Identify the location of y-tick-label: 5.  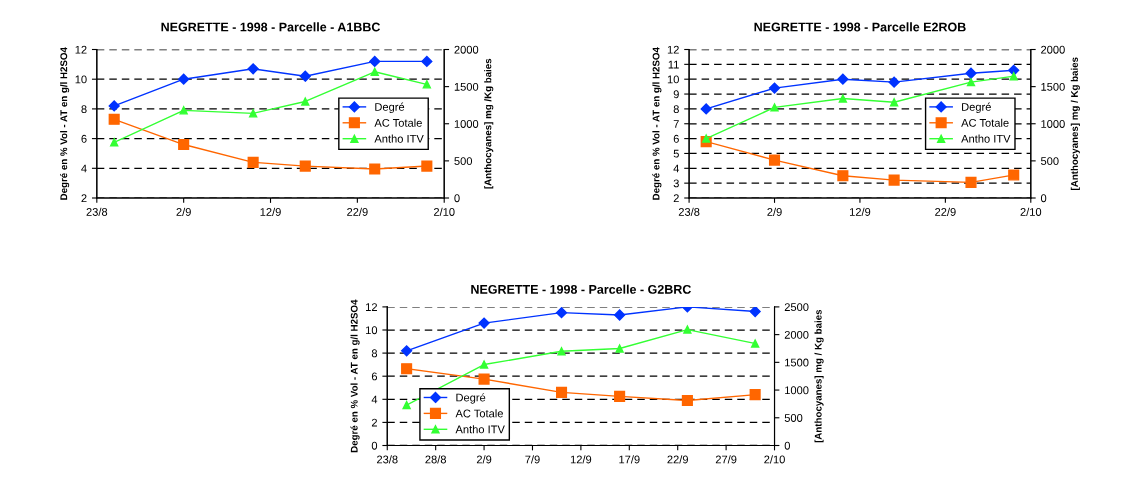
(676, 153).